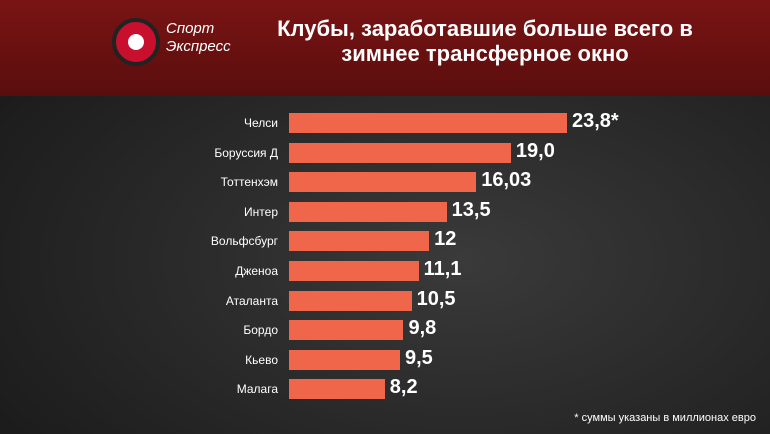 The width and height of the screenshot is (770, 434). What do you see at coordinates (445, 239) in the screenshot?
I see `value-label: 12` at bounding box center [445, 239].